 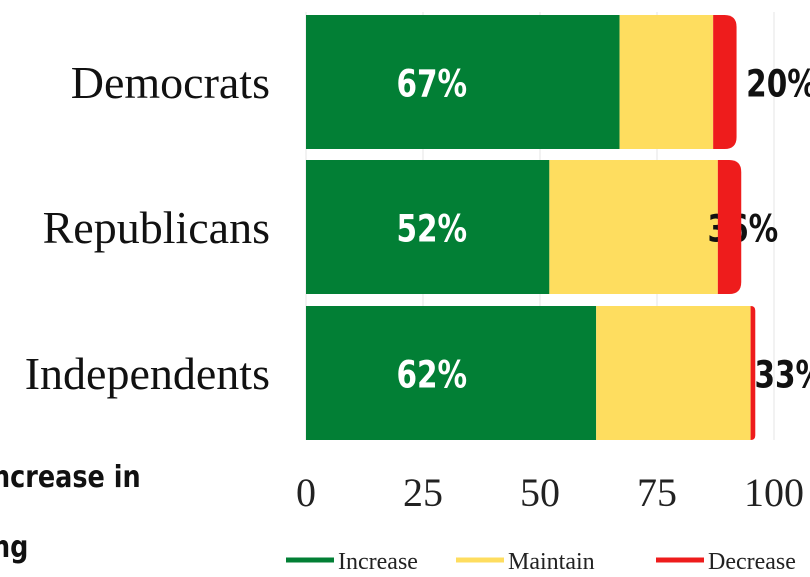 What do you see at coordinates (782, 374) in the screenshot?
I see `data-label-maintain-independents: 33%` at bounding box center [782, 374].